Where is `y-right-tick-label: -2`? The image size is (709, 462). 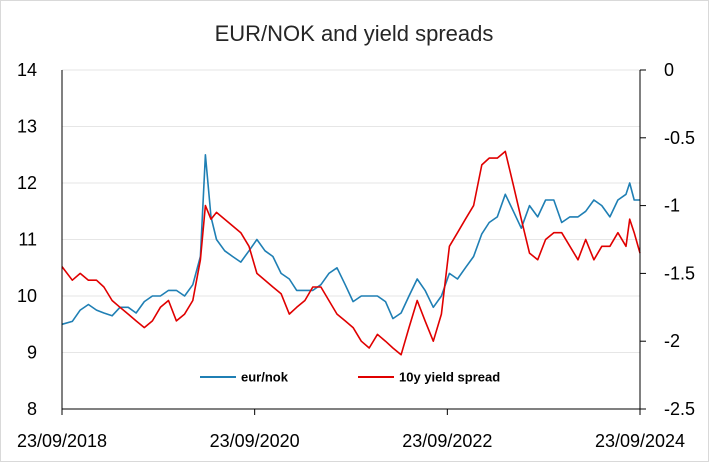 y-right-tick-label: -2 is located at coordinates (672, 341).